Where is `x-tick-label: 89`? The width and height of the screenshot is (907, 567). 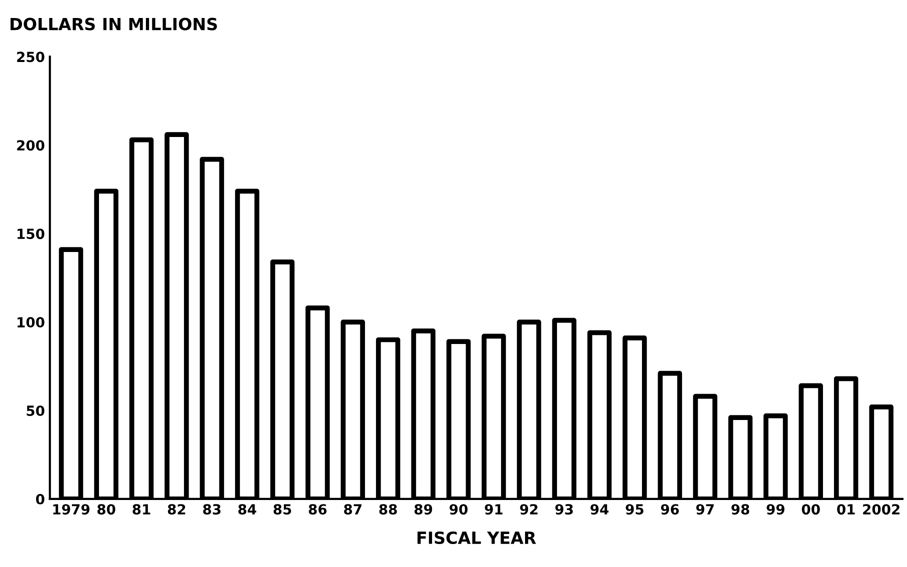 x-tick-label: 89 is located at coordinates (423, 509).